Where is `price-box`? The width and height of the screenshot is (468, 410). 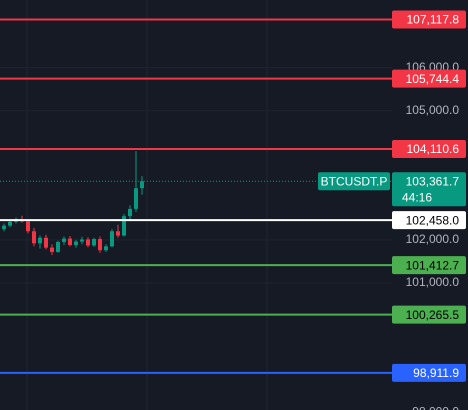
price-box is located at coordinates (429, 189).